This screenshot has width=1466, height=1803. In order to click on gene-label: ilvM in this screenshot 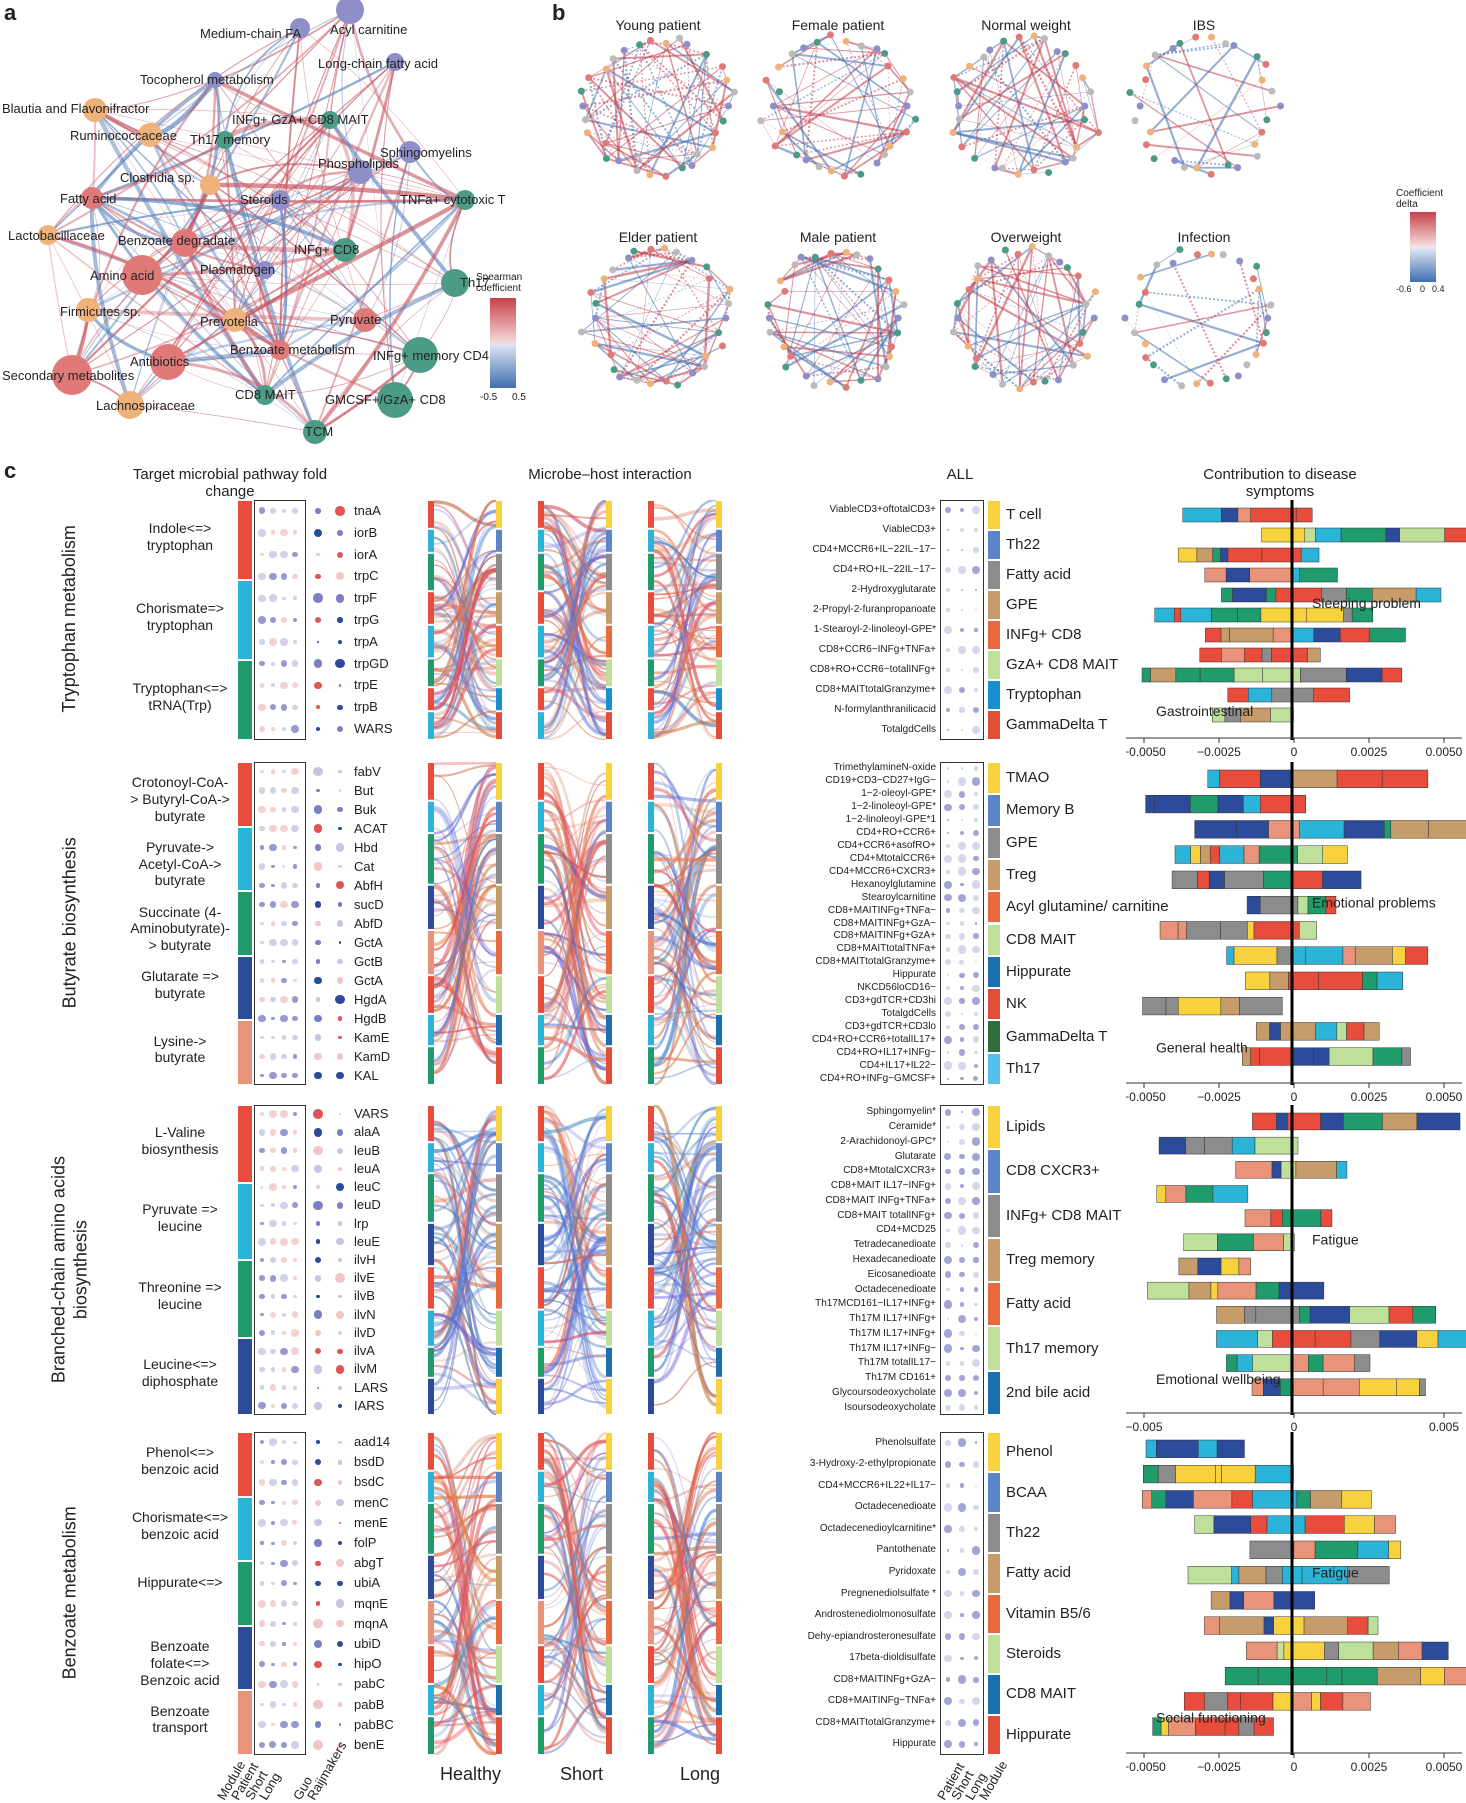, I will do `click(365, 1368)`.